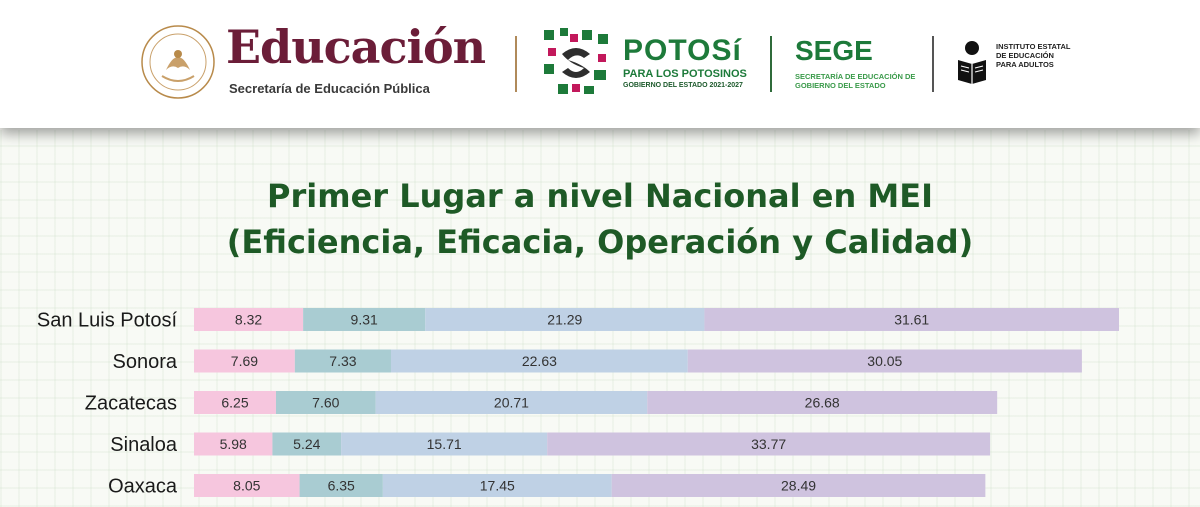 The height and width of the screenshot is (507, 1200). I want to click on data-label: 26.68, so click(822, 403).